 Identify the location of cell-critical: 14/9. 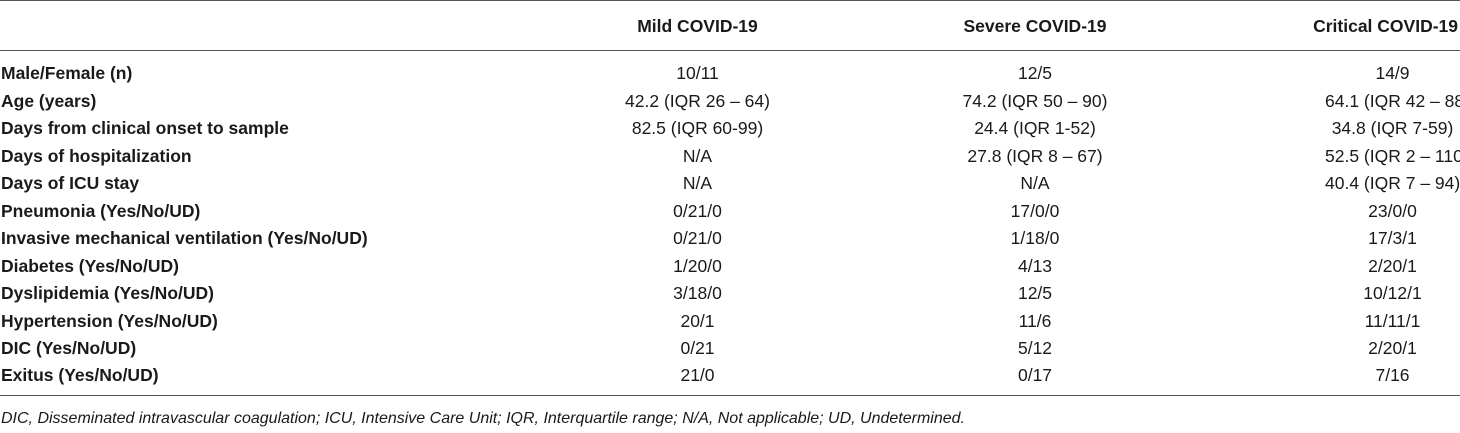
(1392, 73).